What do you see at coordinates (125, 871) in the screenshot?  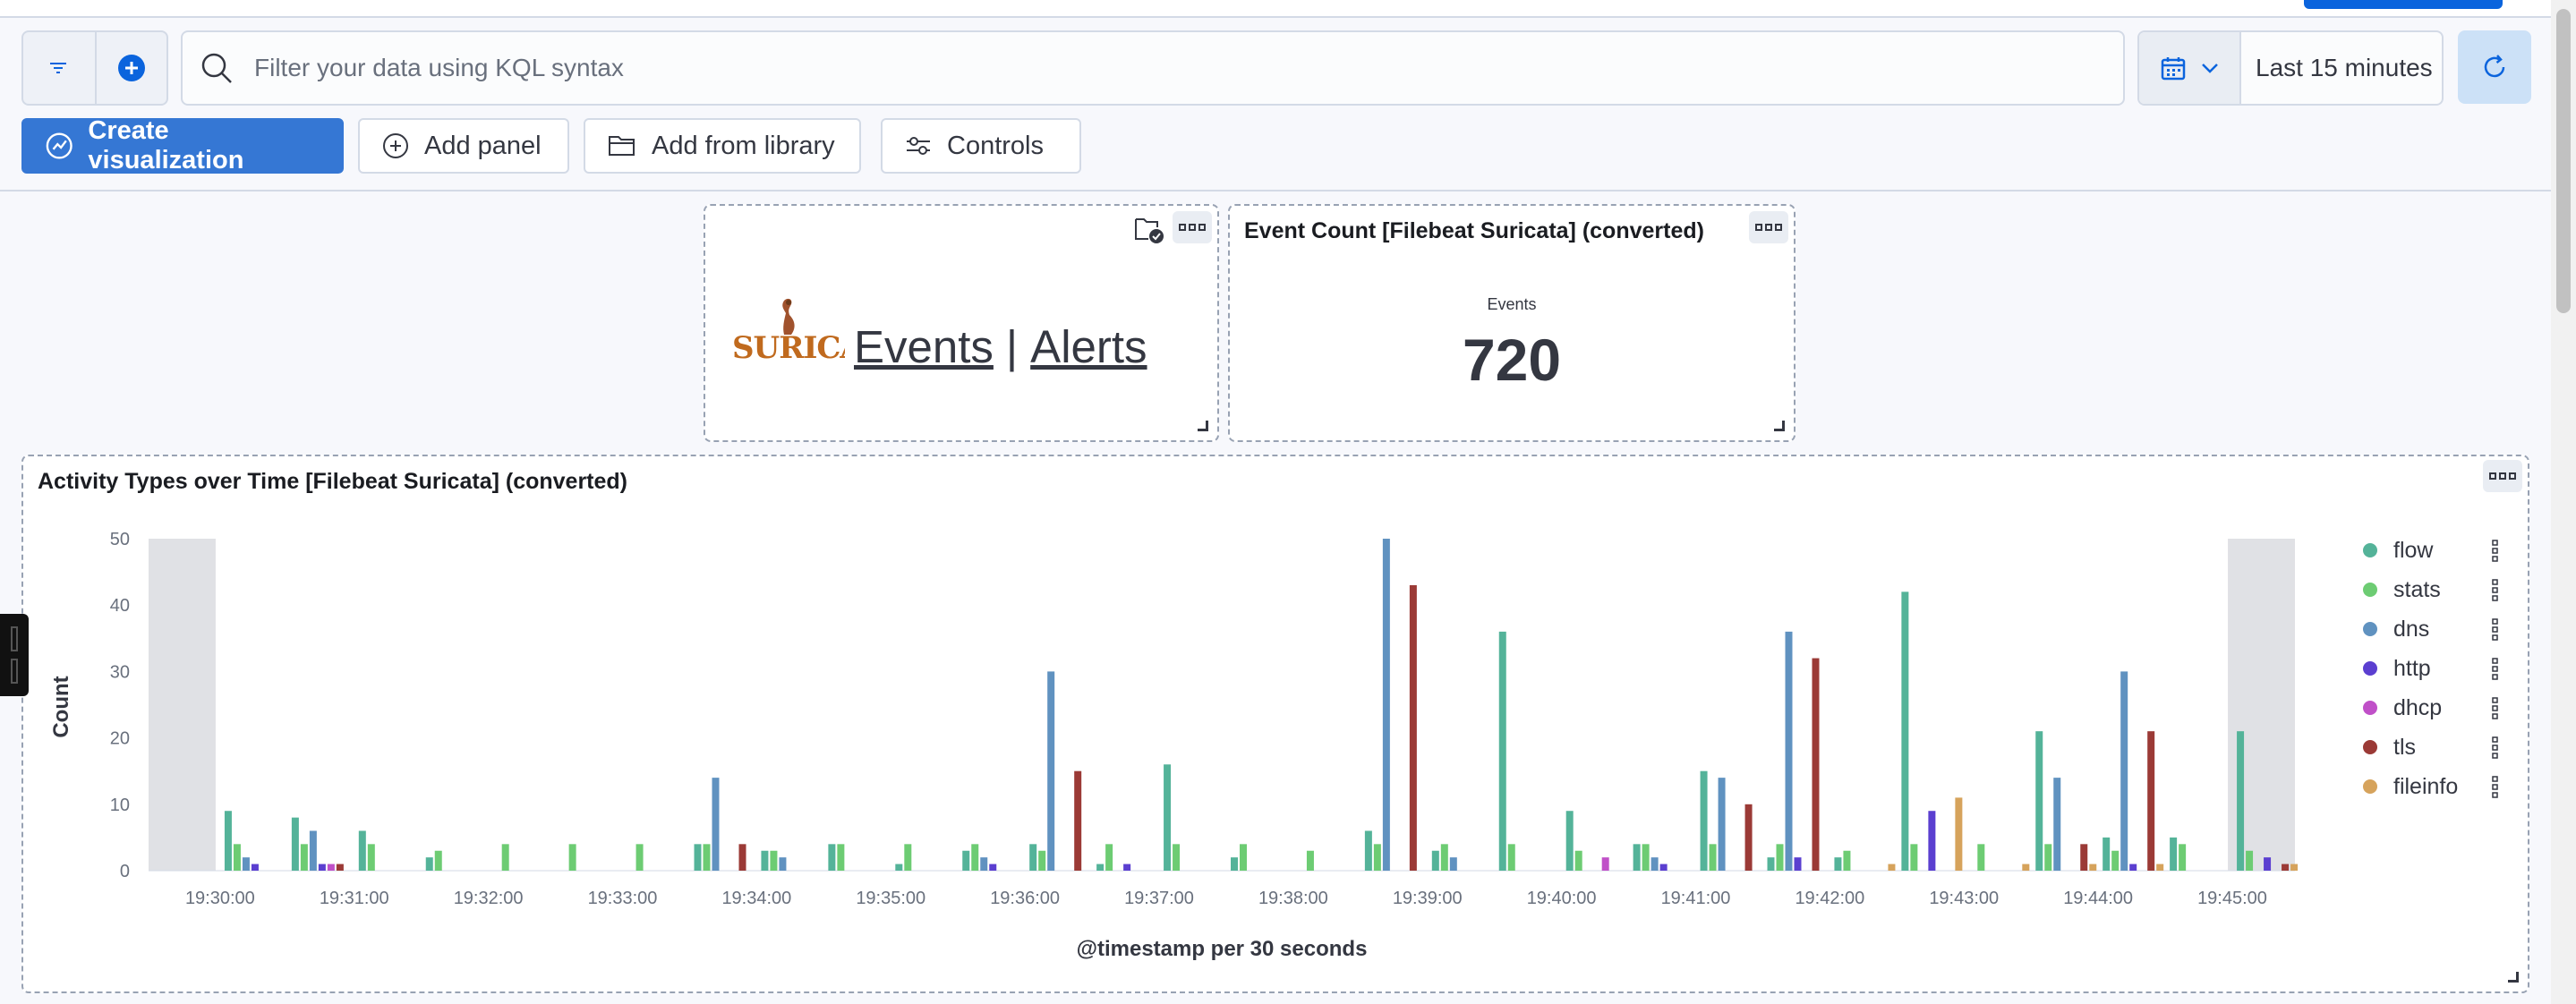 I see `y-tick-label: 0` at bounding box center [125, 871].